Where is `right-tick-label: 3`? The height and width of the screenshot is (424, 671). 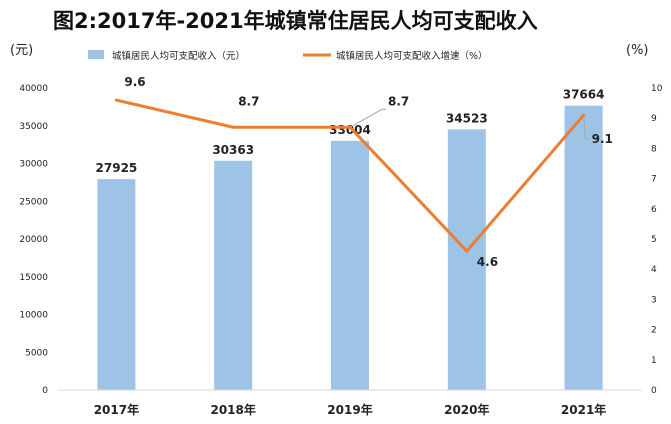
right-tick-label: 3 is located at coordinates (654, 300).